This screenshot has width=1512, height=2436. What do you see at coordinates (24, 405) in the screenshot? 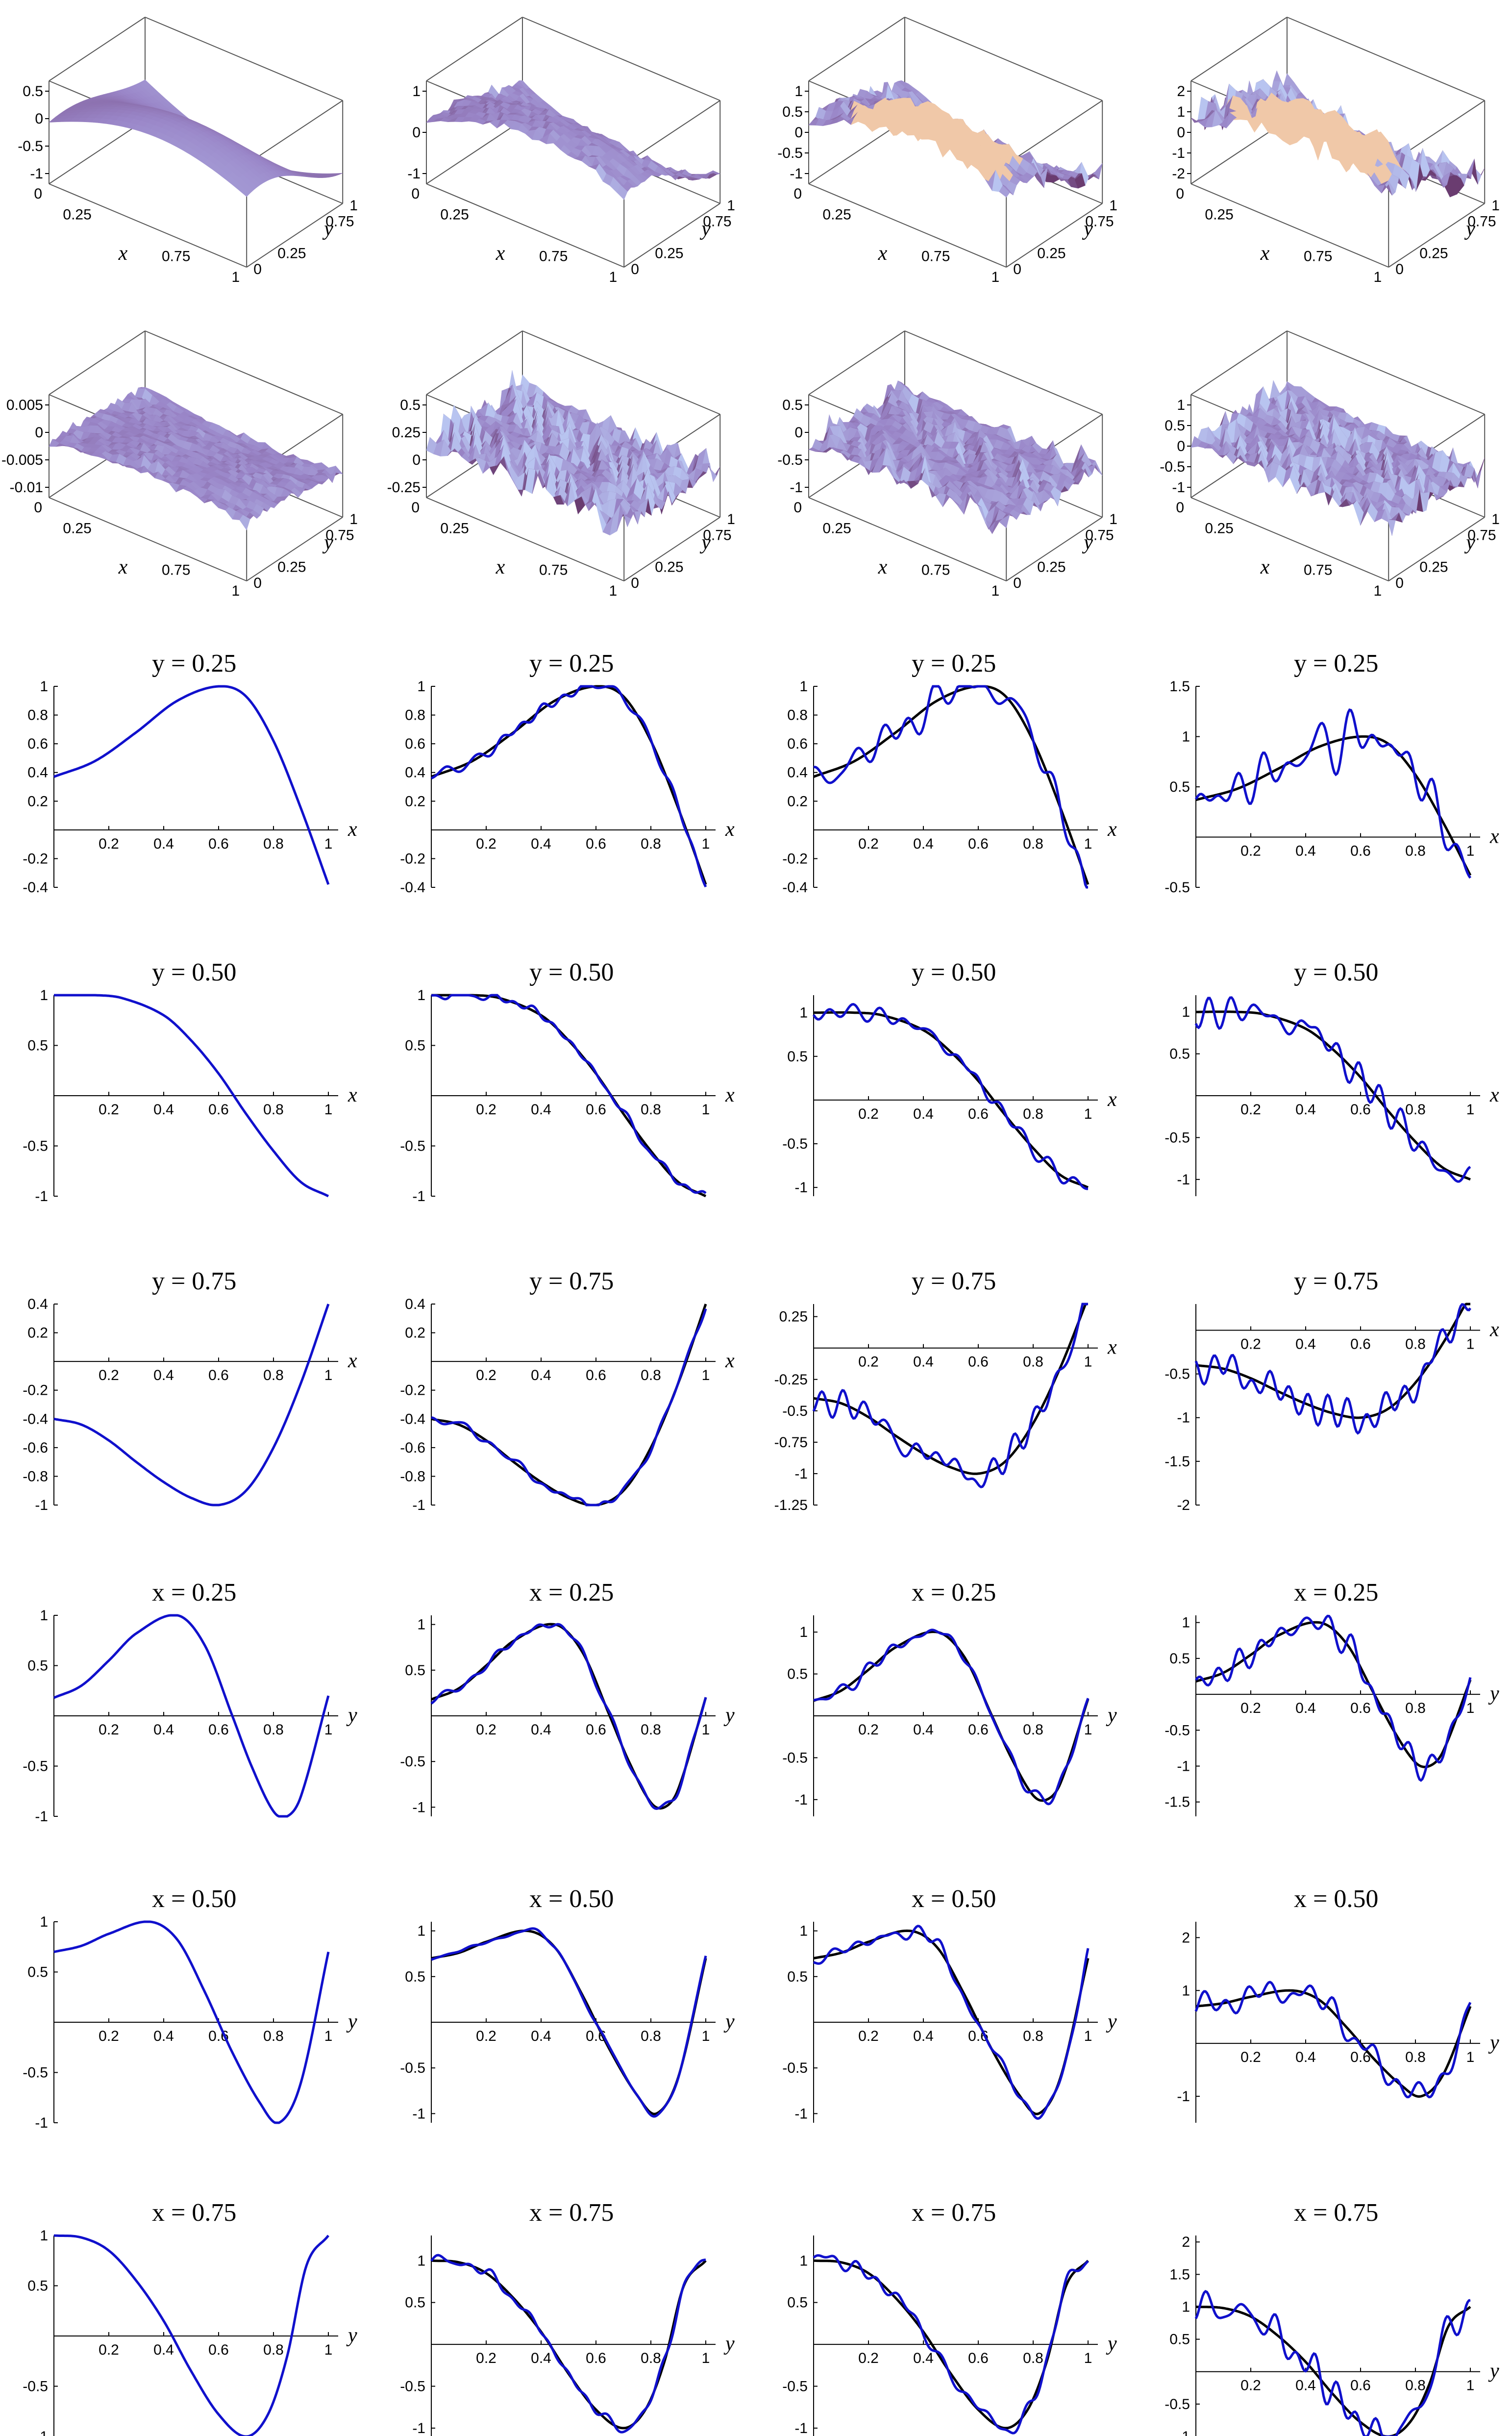
I see `z-tick-label: 0.005` at bounding box center [24, 405].